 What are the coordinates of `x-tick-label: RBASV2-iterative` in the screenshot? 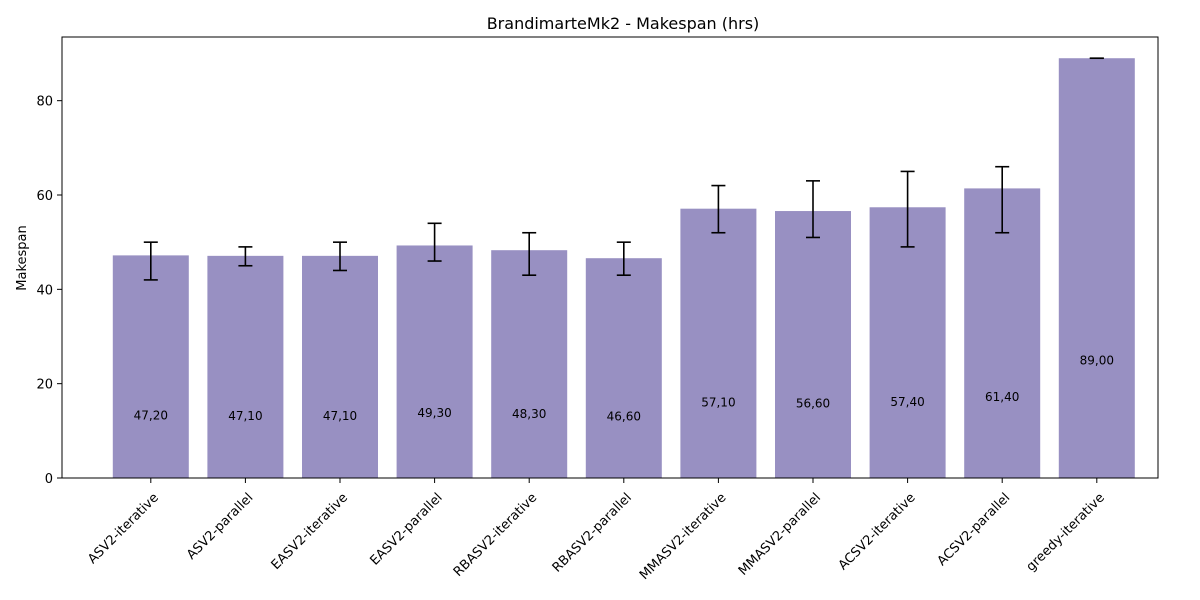 It's located at (495, 534).